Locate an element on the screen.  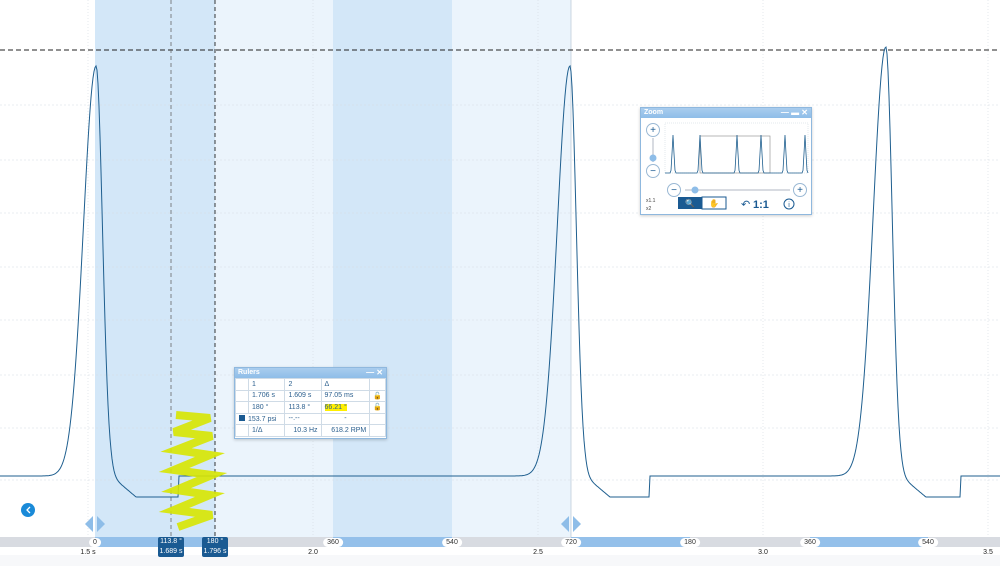
ruler-marker-angle: 180 ° is located at coordinates (215, 541).